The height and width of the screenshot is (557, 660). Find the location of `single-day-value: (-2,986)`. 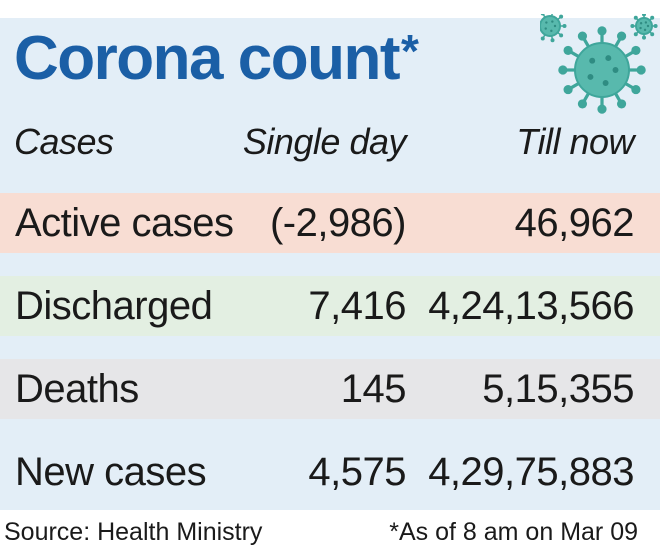

single-day-value: (-2,986) is located at coordinates (338, 223).